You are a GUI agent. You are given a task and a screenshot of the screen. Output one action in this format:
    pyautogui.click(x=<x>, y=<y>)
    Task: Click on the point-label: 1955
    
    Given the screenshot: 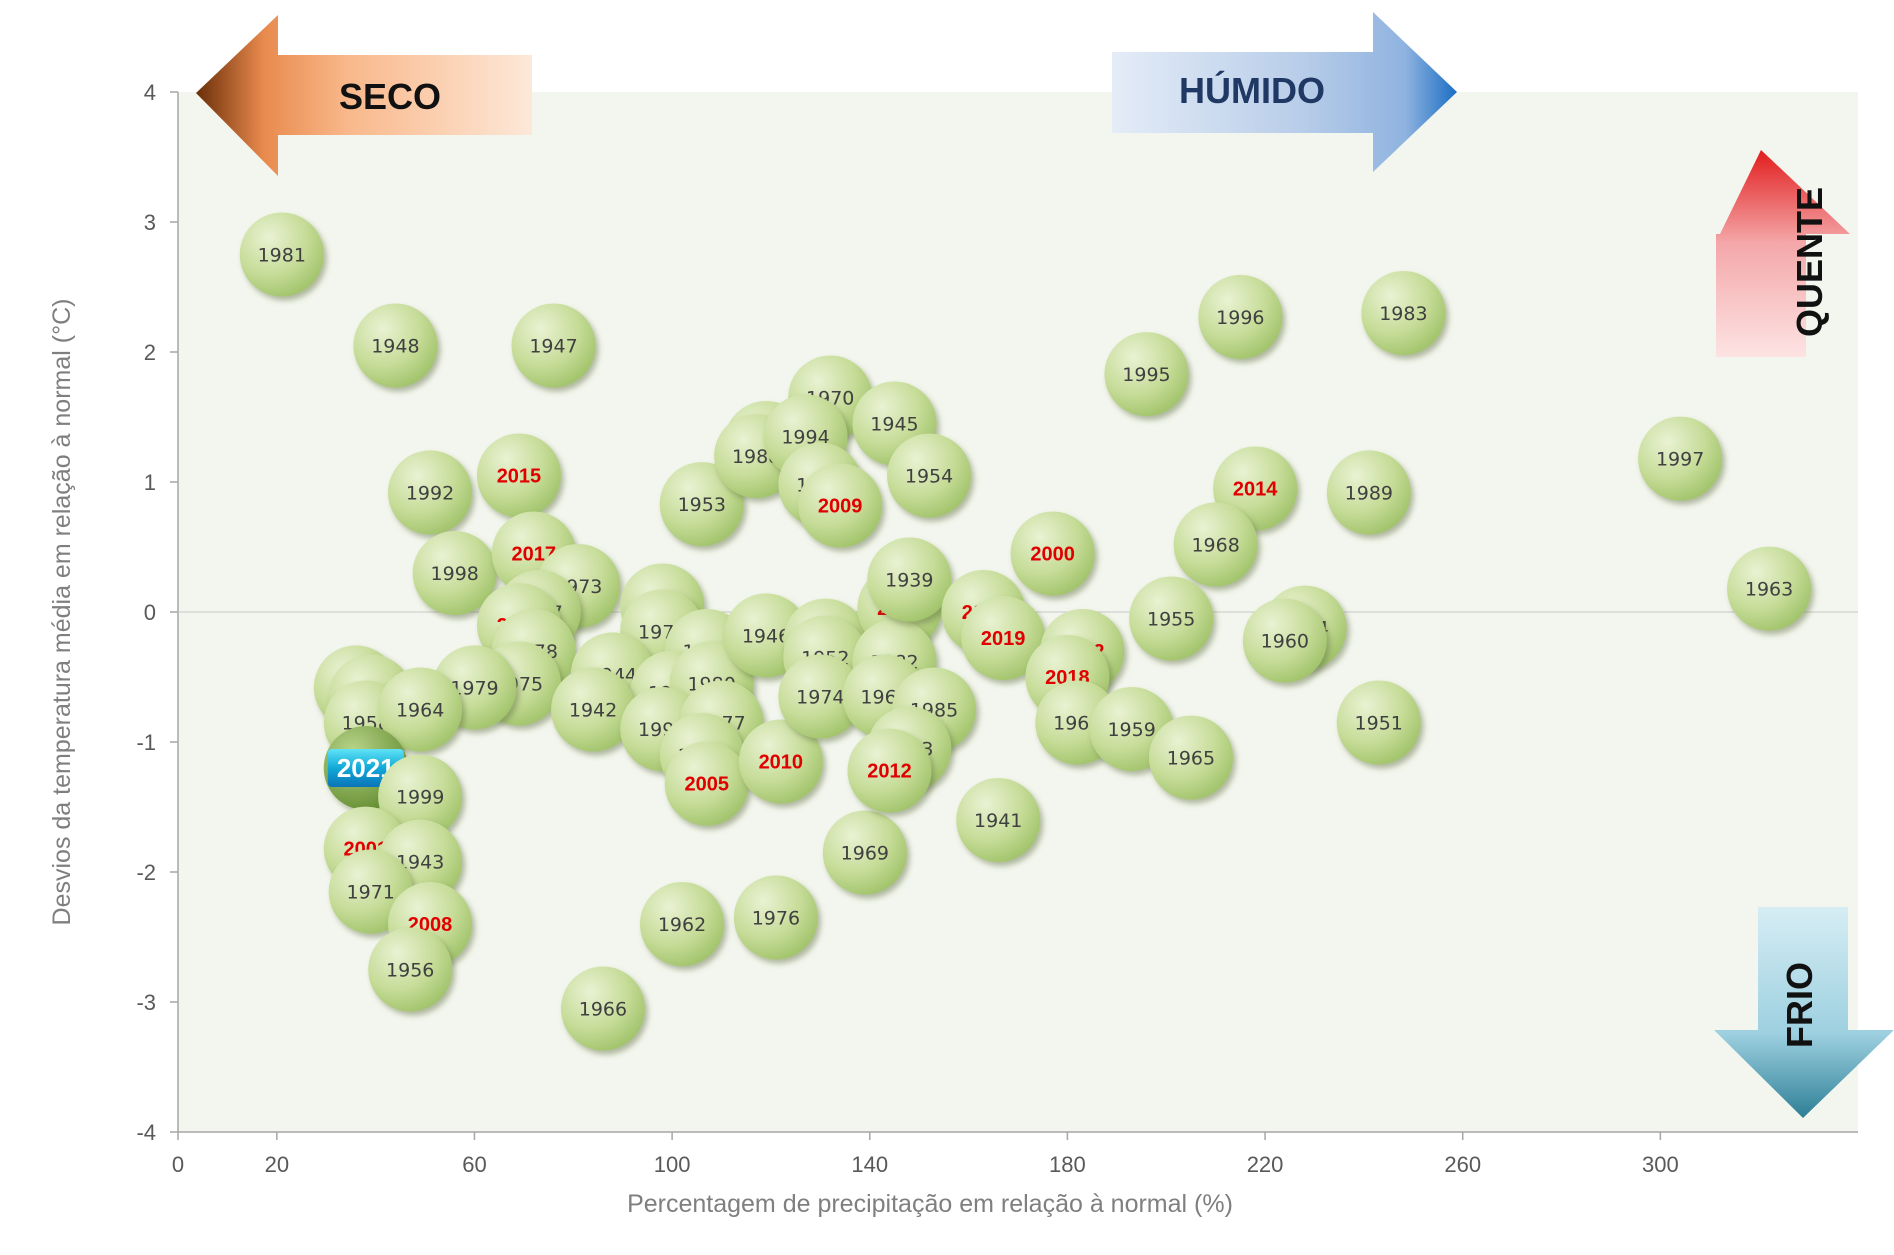 What is the action you would take?
    pyautogui.click(x=1171, y=620)
    